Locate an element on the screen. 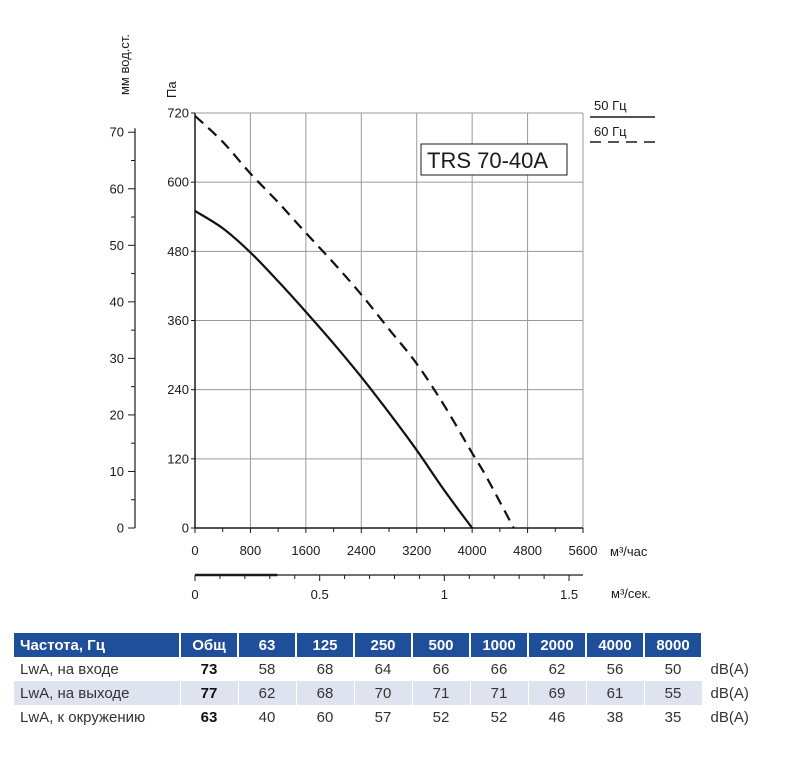 This screenshot has width=789, height=762. legend: 50 Гц 60 Гц is located at coordinates (622, 120).